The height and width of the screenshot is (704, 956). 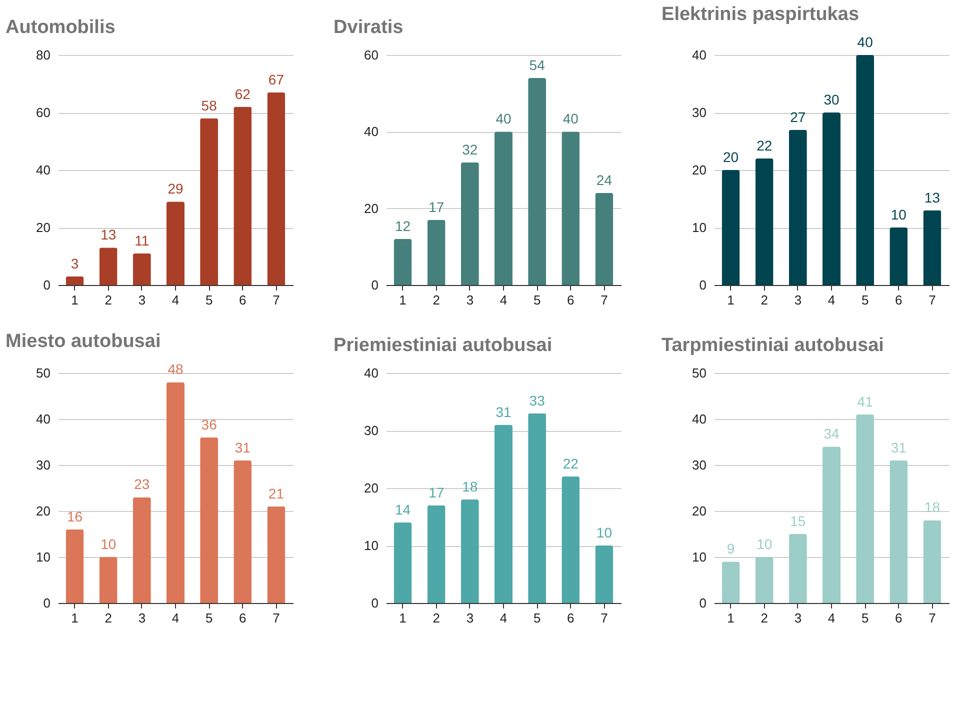 What do you see at coordinates (402, 510) in the screenshot?
I see `data-label: 14` at bounding box center [402, 510].